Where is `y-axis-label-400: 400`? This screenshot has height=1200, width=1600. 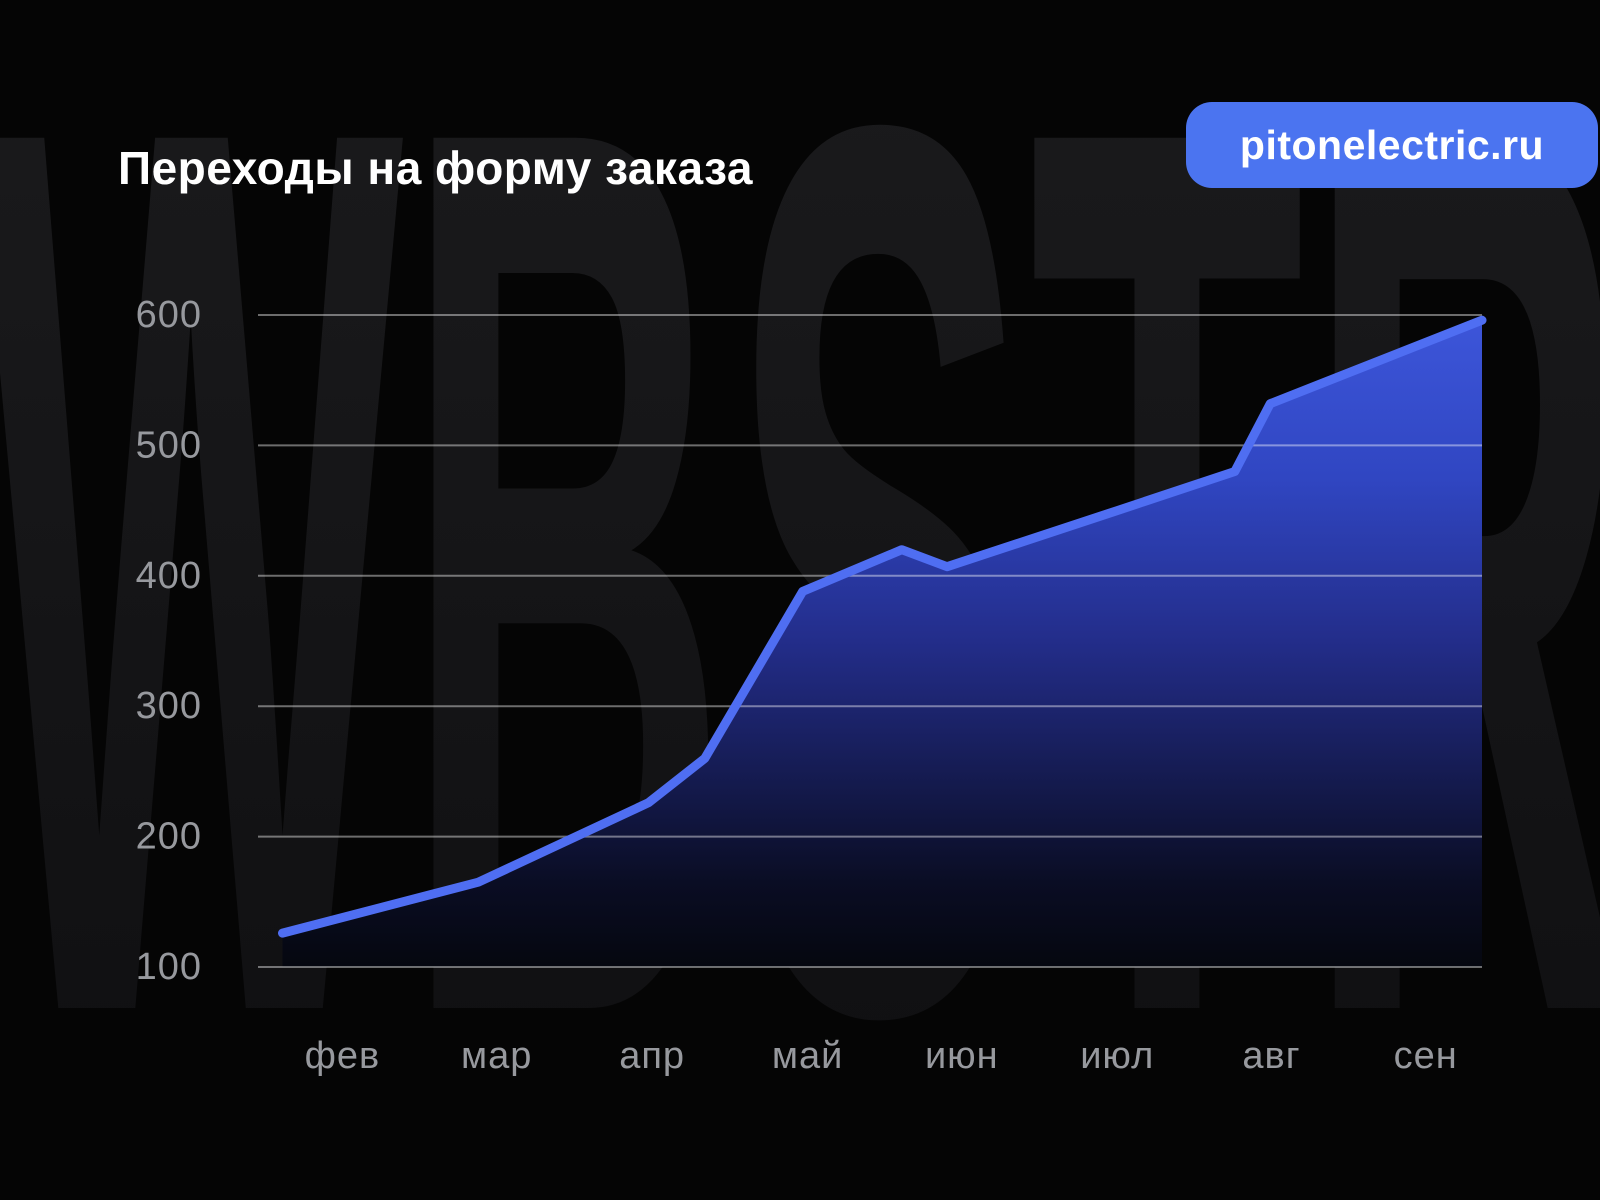
y-axis-label-400: 400 is located at coordinates (169, 576).